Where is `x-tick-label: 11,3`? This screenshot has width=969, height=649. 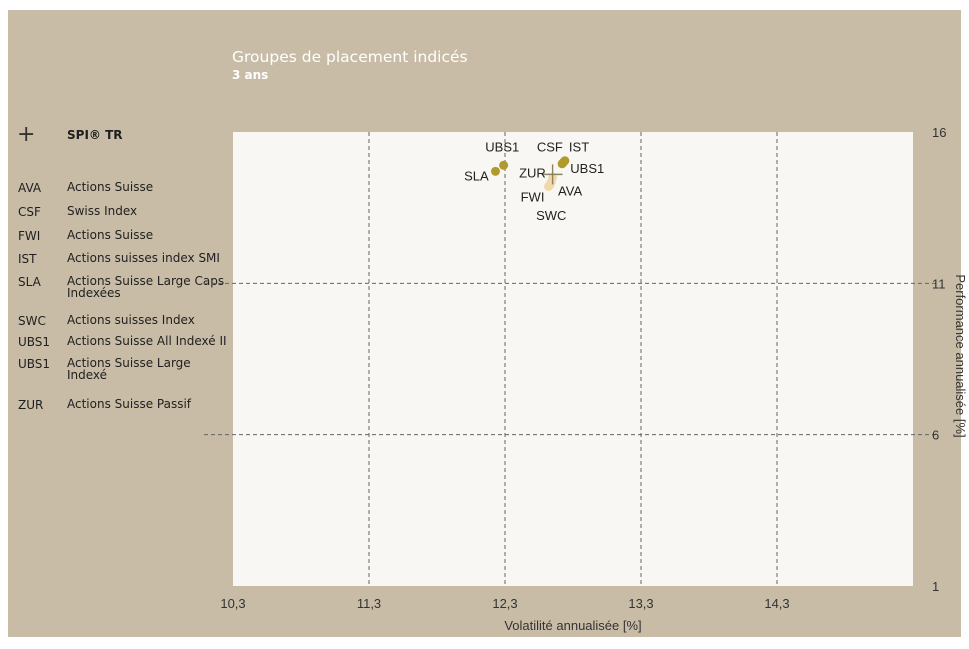 x-tick-label: 11,3 is located at coordinates (369, 603).